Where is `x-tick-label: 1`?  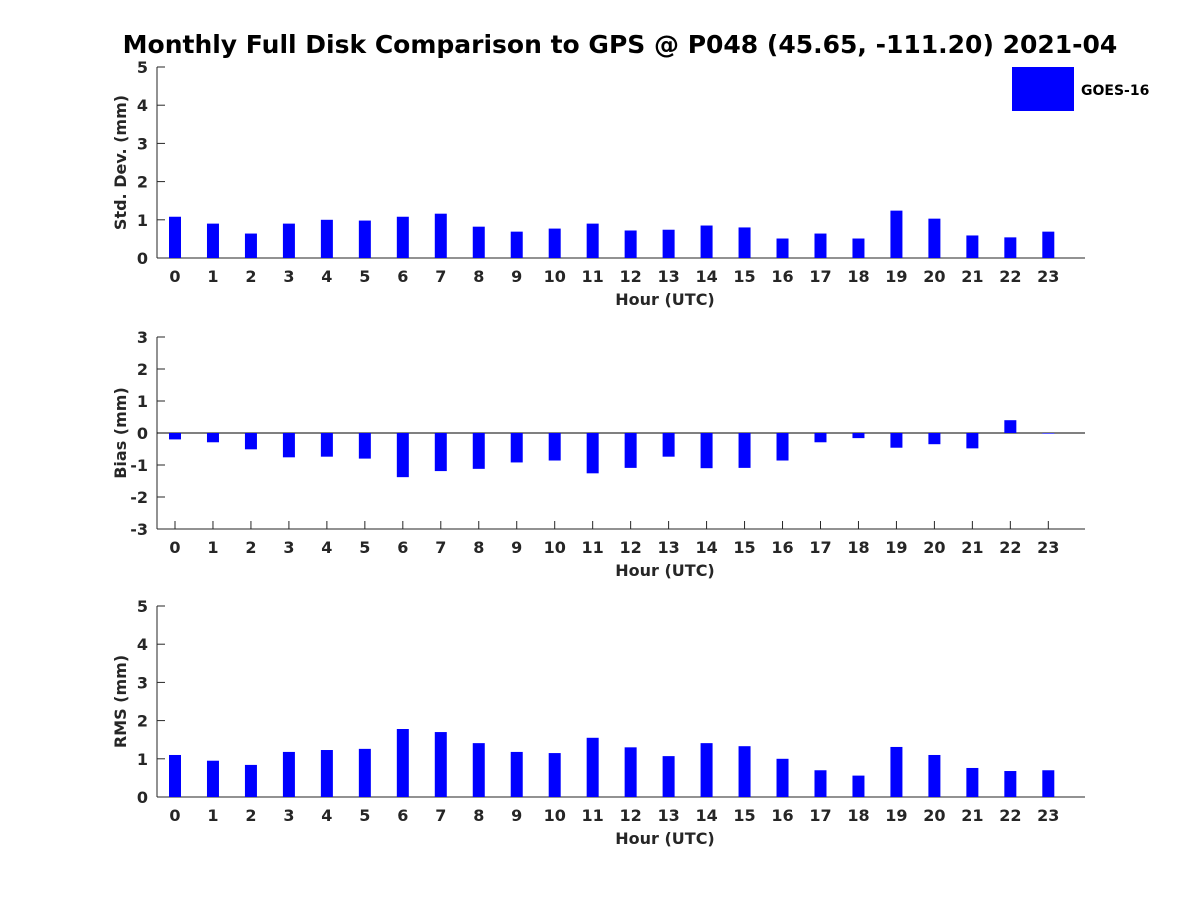 x-tick-label: 1 is located at coordinates (212, 815).